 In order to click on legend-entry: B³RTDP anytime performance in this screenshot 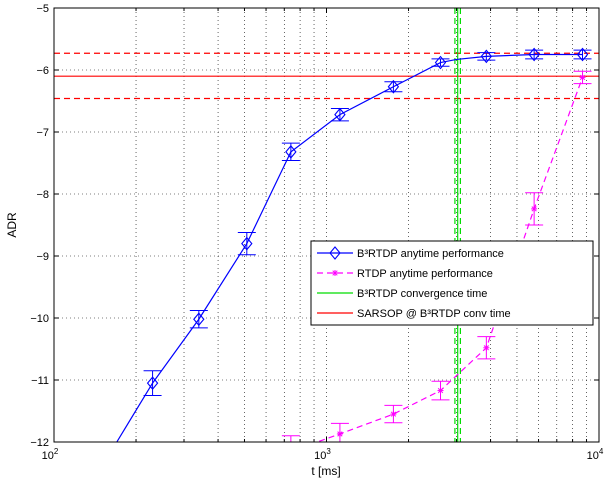, I will do `click(410, 253)`.